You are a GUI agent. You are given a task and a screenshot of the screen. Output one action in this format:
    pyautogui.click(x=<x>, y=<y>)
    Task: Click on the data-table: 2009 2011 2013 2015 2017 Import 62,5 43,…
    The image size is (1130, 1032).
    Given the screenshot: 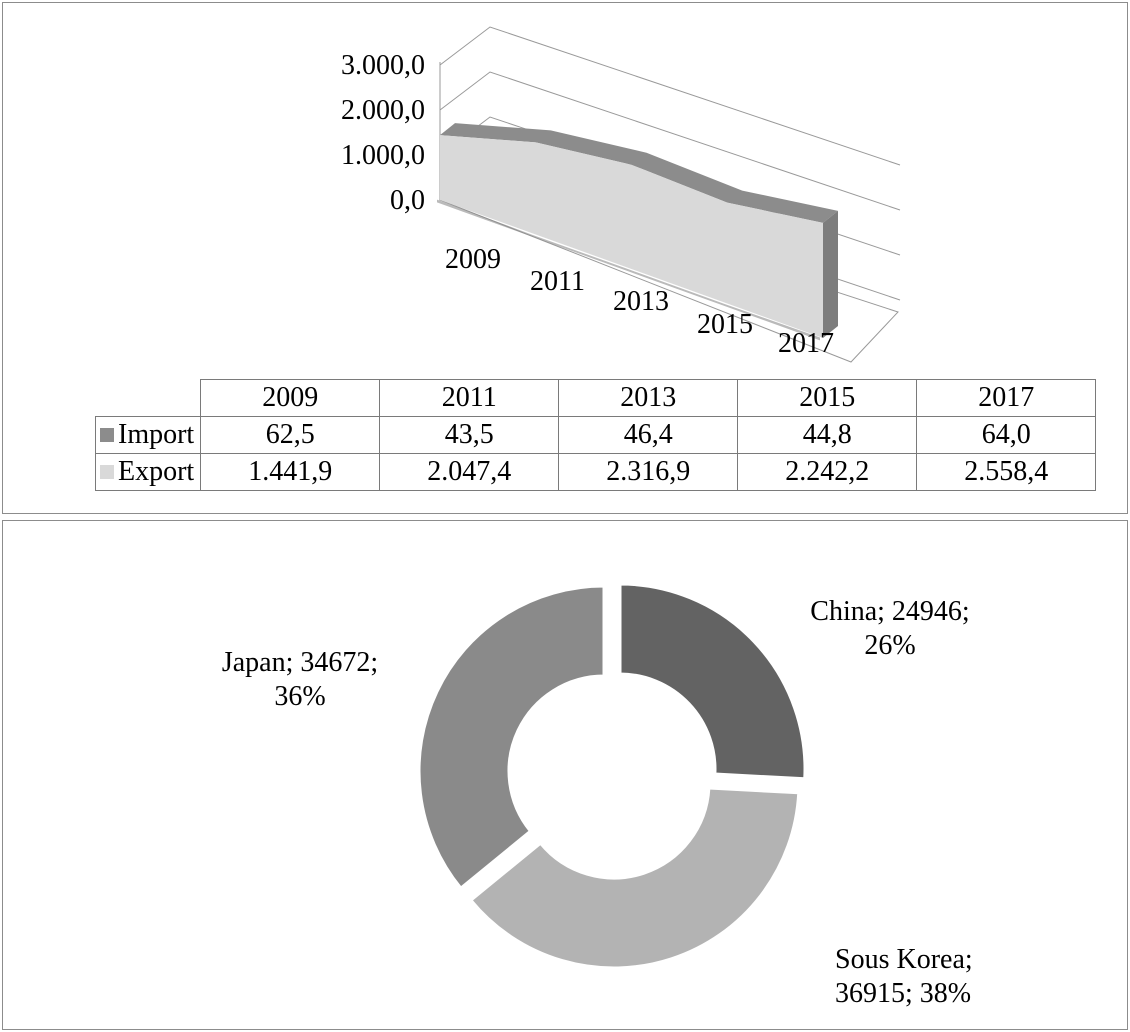 What is the action you would take?
    pyautogui.click(x=595, y=435)
    